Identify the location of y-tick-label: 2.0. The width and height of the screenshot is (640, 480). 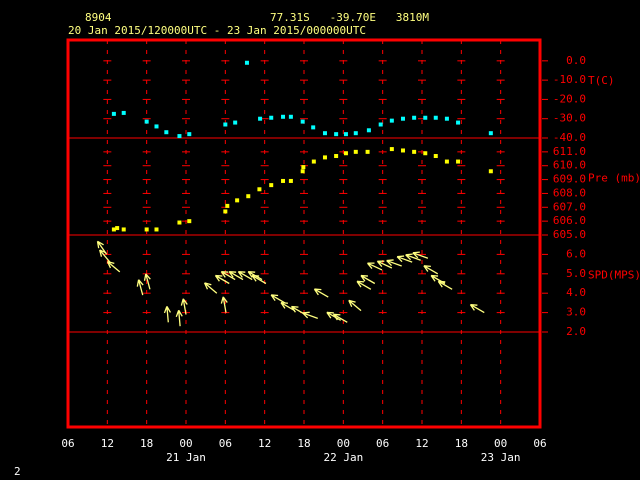
(576, 331).